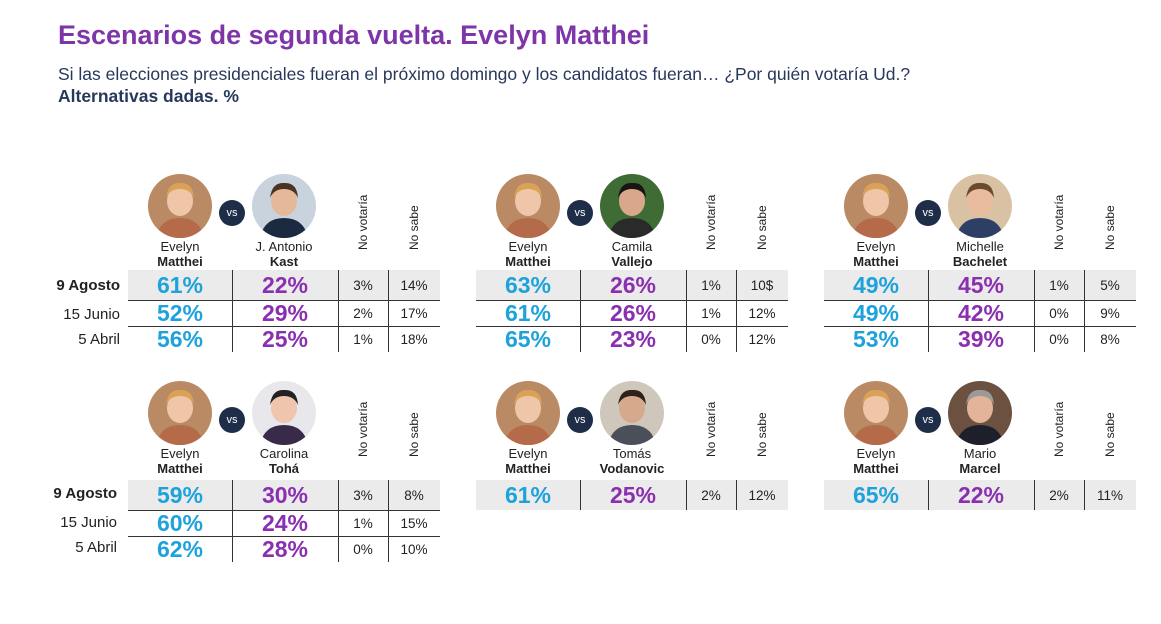 This screenshot has height=624, width=1161. I want to click on value-rival: 26%, so click(633, 312).